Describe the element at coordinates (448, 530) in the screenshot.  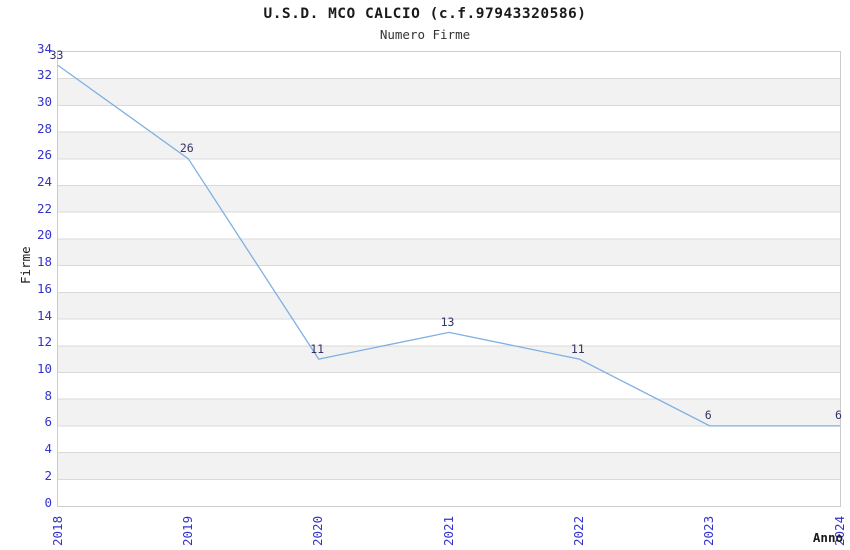
I see `x-tick-label: 2021` at that location.